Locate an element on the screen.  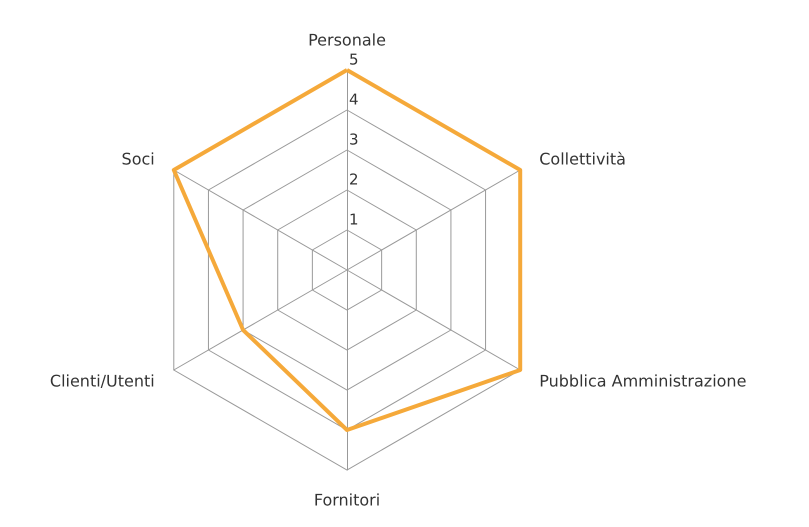
spoke-label: Fornitori is located at coordinates (347, 500).